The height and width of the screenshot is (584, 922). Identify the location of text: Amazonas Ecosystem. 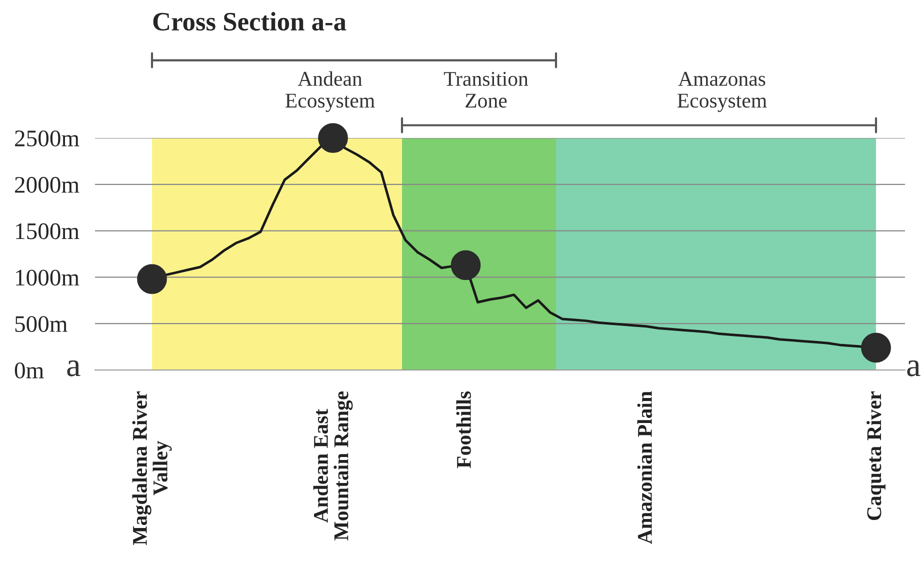
(722, 92).